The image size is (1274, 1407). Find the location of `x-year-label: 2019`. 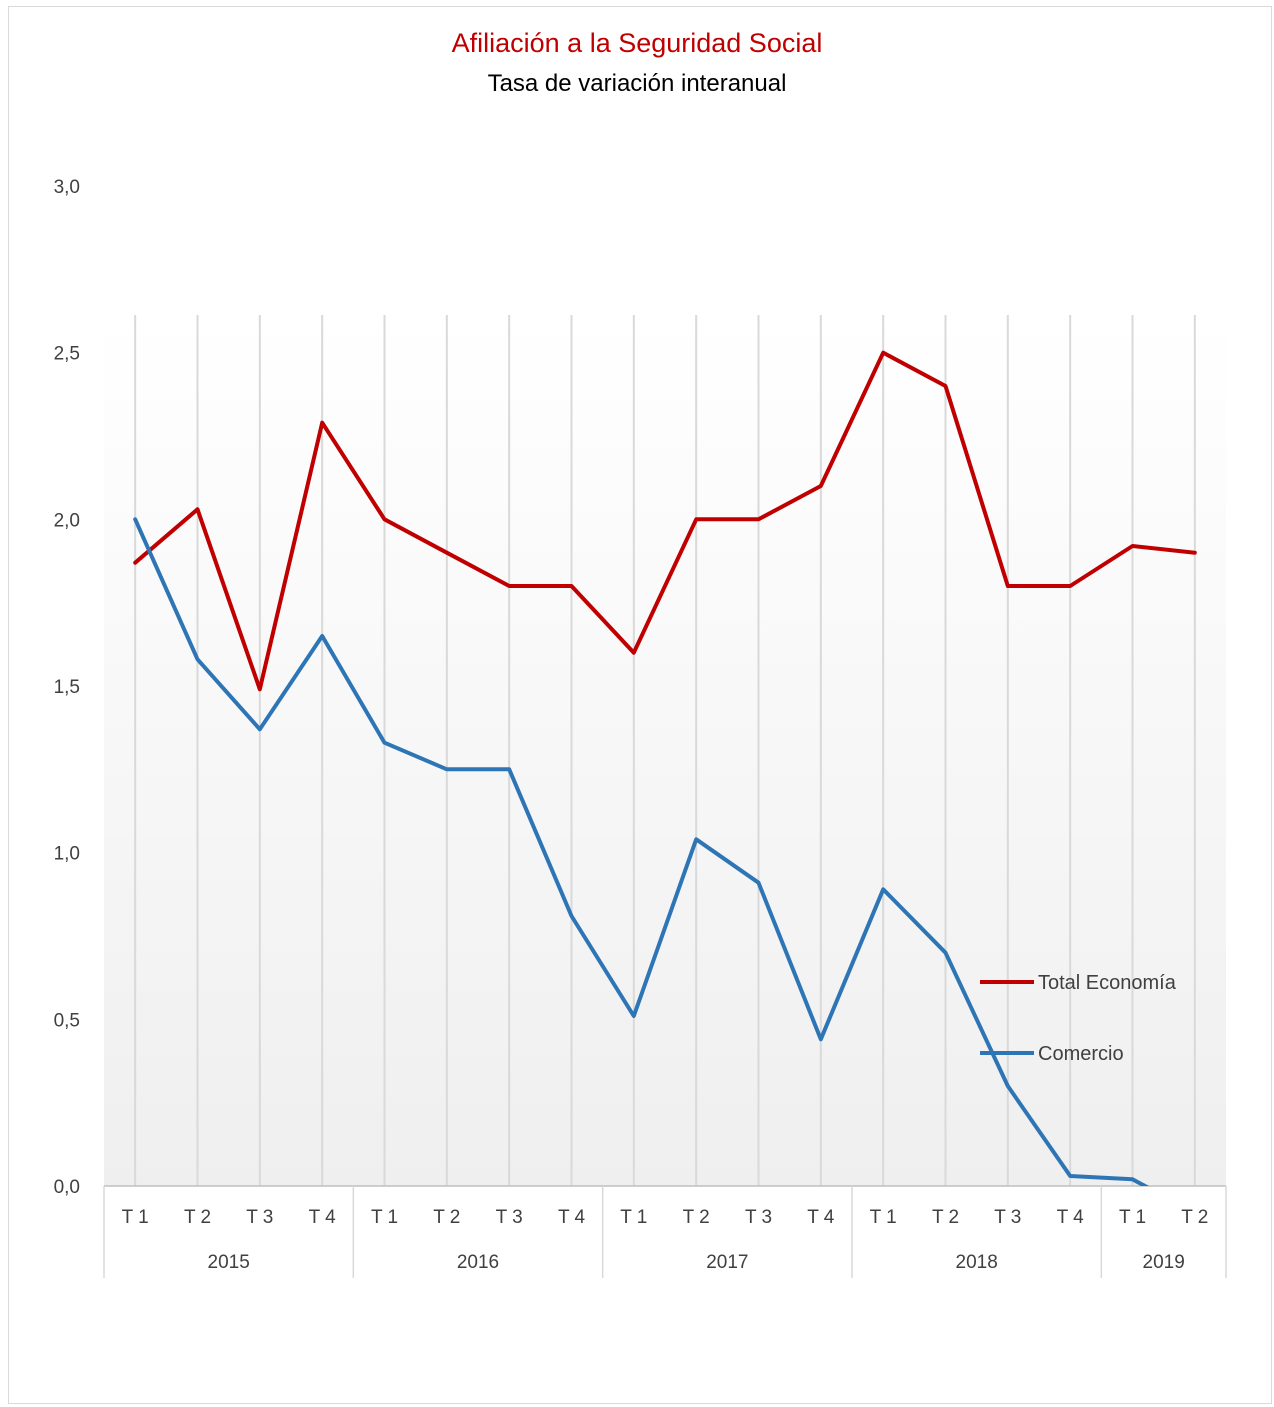

x-year-label: 2019 is located at coordinates (1164, 1262).